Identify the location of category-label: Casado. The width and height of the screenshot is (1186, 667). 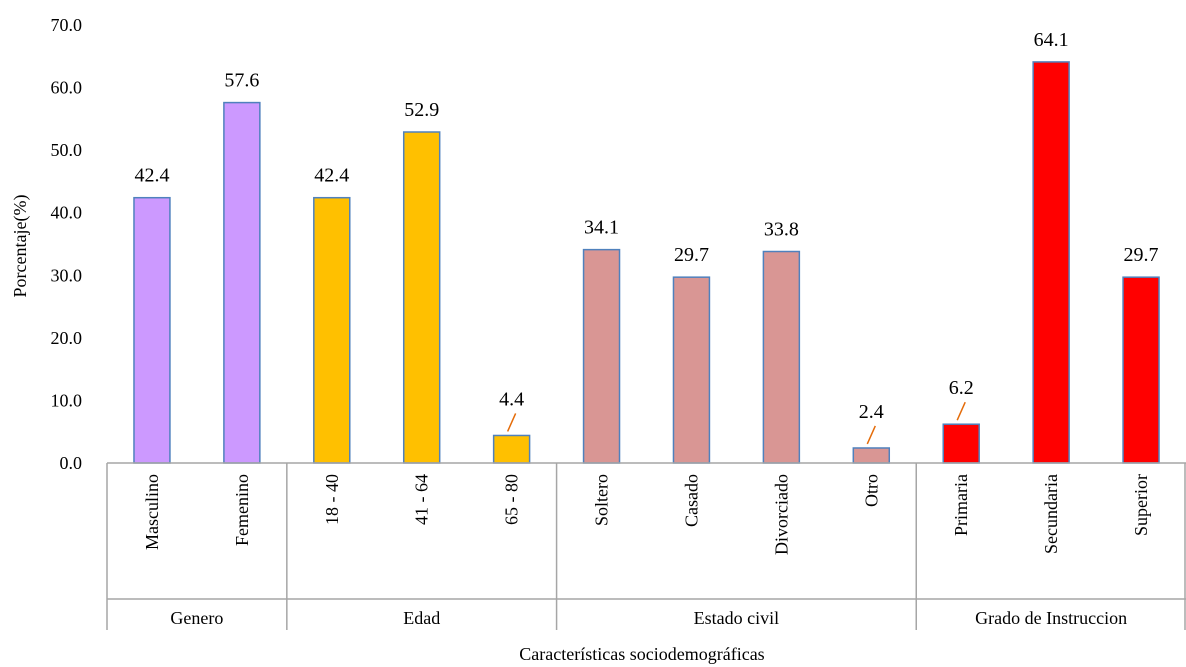
(691, 500).